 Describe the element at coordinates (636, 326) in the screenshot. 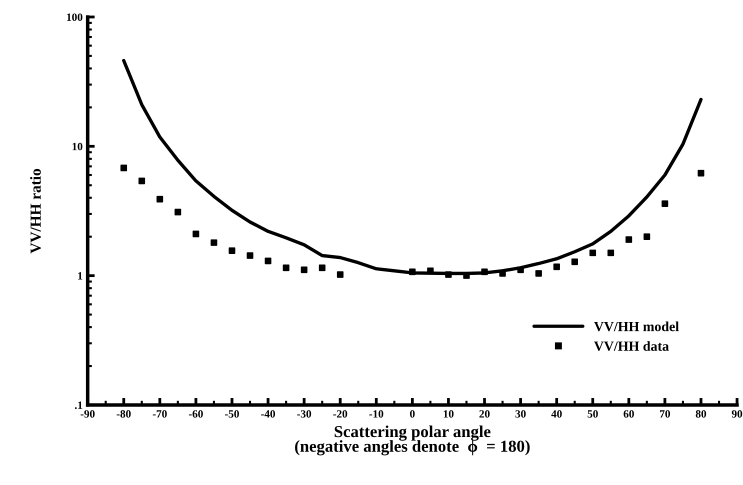

I see `legend-label: VV/HH model` at that location.